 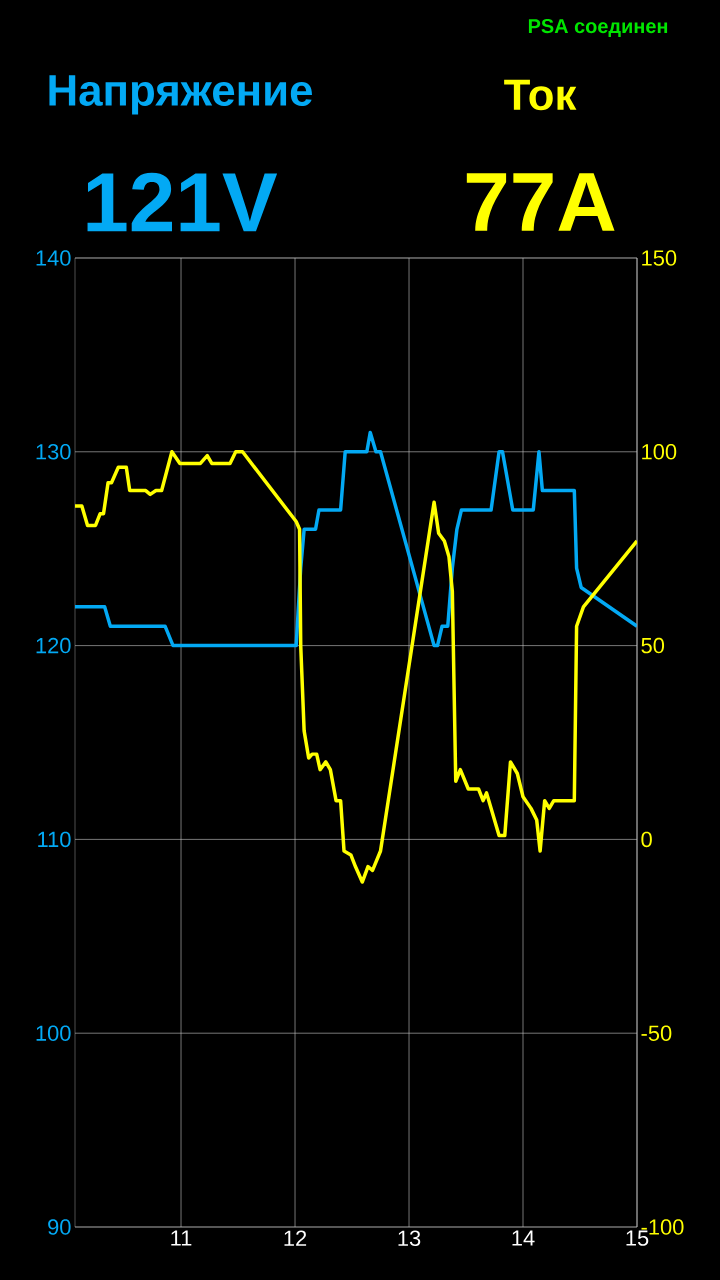 I want to click on x-tick-label: 14, so click(x=523, y=1238).